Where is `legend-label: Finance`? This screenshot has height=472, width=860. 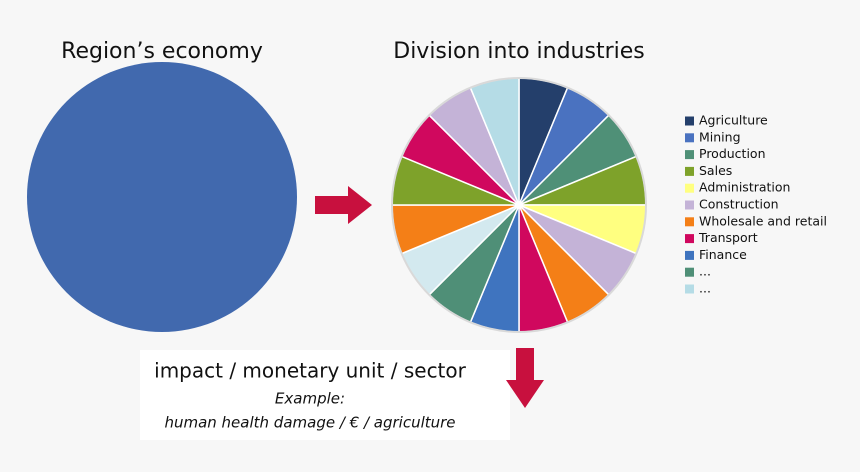
legend-label: Finance is located at coordinates (723, 254).